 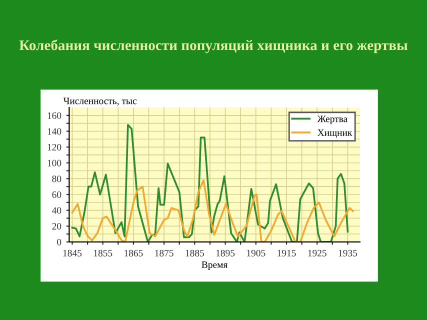 I want to click on x-tick-label: 1855, so click(x=103, y=253).